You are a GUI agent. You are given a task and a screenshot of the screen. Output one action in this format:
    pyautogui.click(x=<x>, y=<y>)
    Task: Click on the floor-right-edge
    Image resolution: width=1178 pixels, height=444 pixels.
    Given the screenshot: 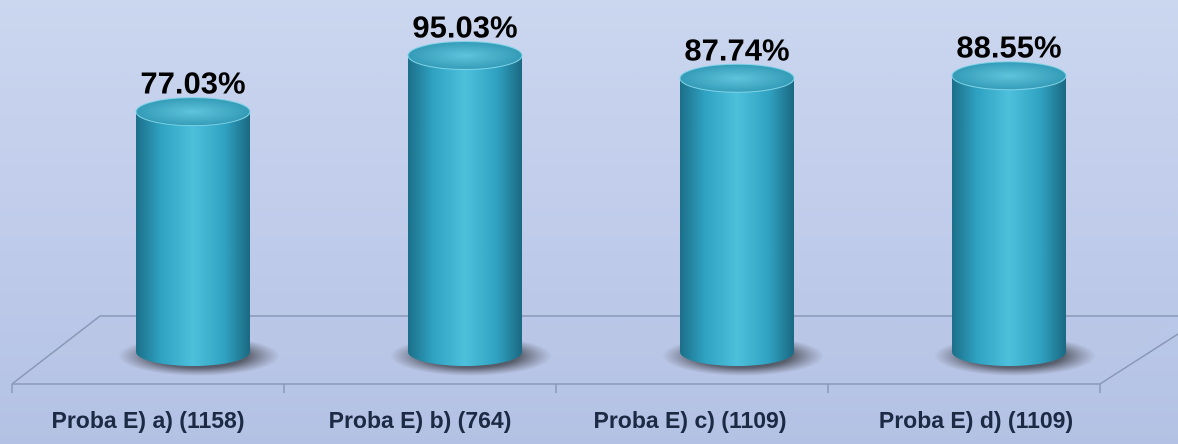 What is the action you would take?
    pyautogui.click(x=1138, y=359)
    